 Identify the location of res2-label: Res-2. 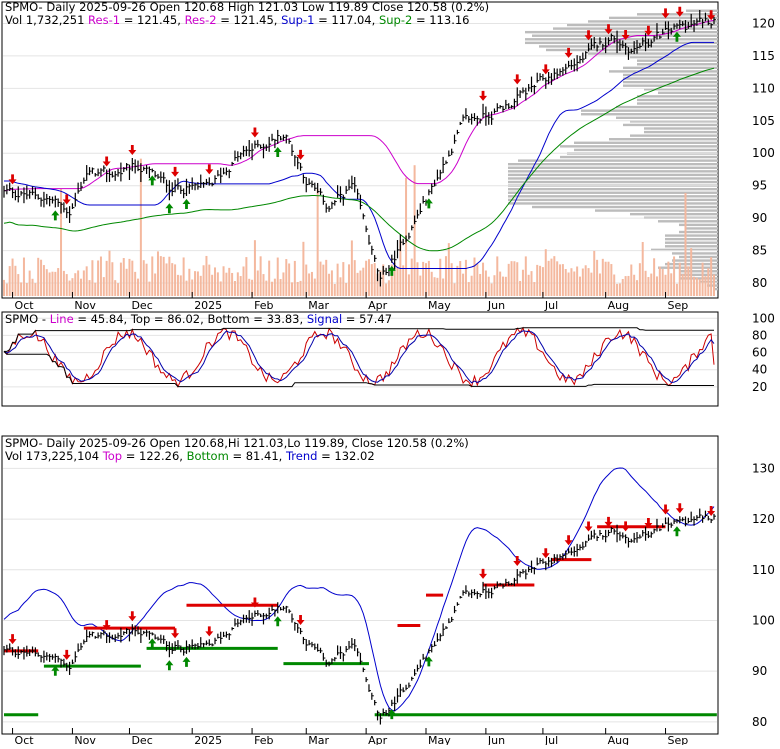
(201, 20).